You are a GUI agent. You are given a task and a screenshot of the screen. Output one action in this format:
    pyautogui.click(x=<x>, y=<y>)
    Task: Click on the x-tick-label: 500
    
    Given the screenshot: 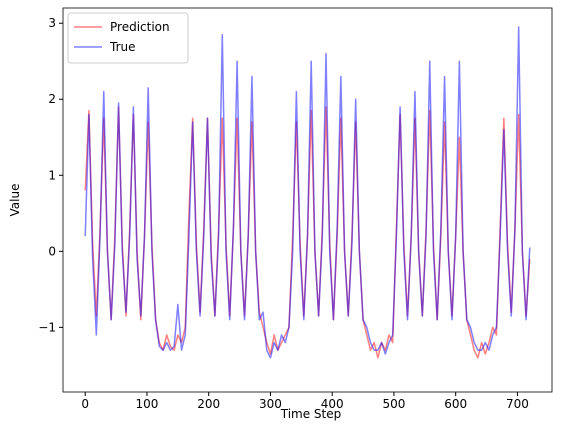 What is the action you would take?
    pyautogui.click(x=393, y=404)
    